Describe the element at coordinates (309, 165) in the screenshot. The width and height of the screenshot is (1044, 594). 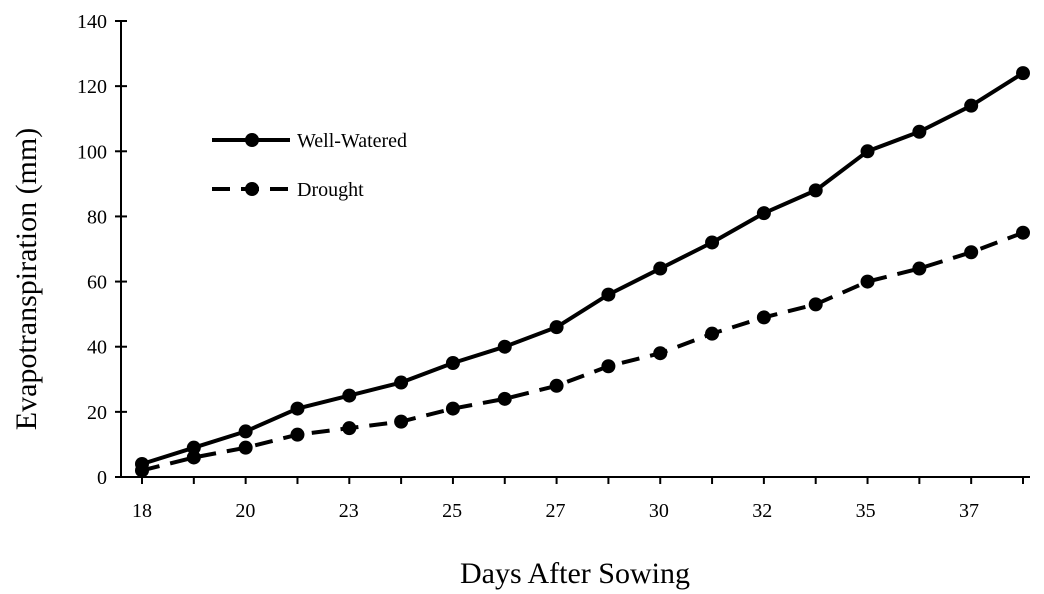
I see `legend: Well-Watered Drought` at that location.